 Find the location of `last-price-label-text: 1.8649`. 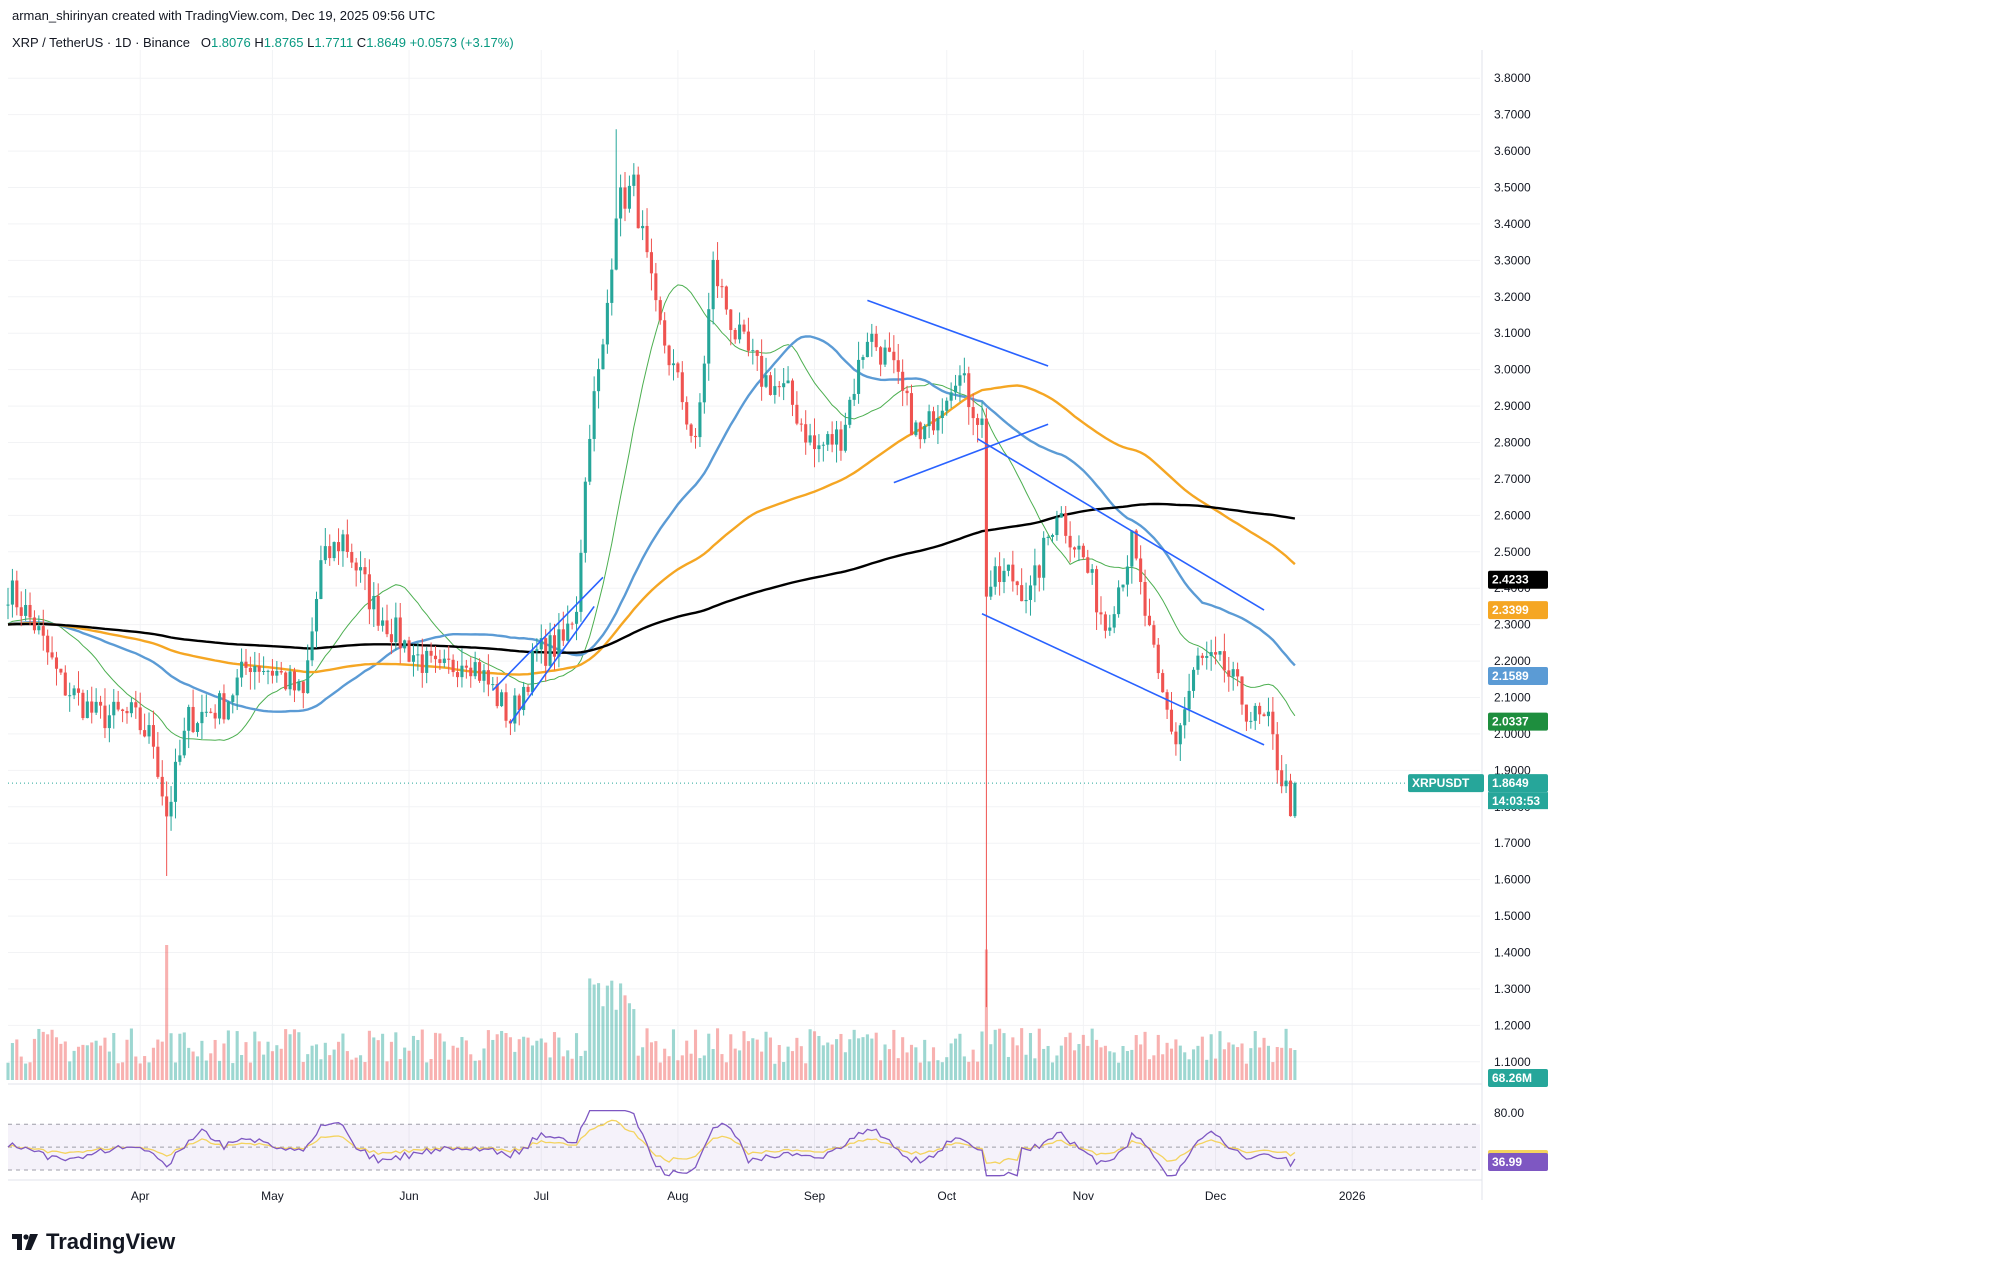

last-price-label-text: 1.8649 is located at coordinates (1510, 783).